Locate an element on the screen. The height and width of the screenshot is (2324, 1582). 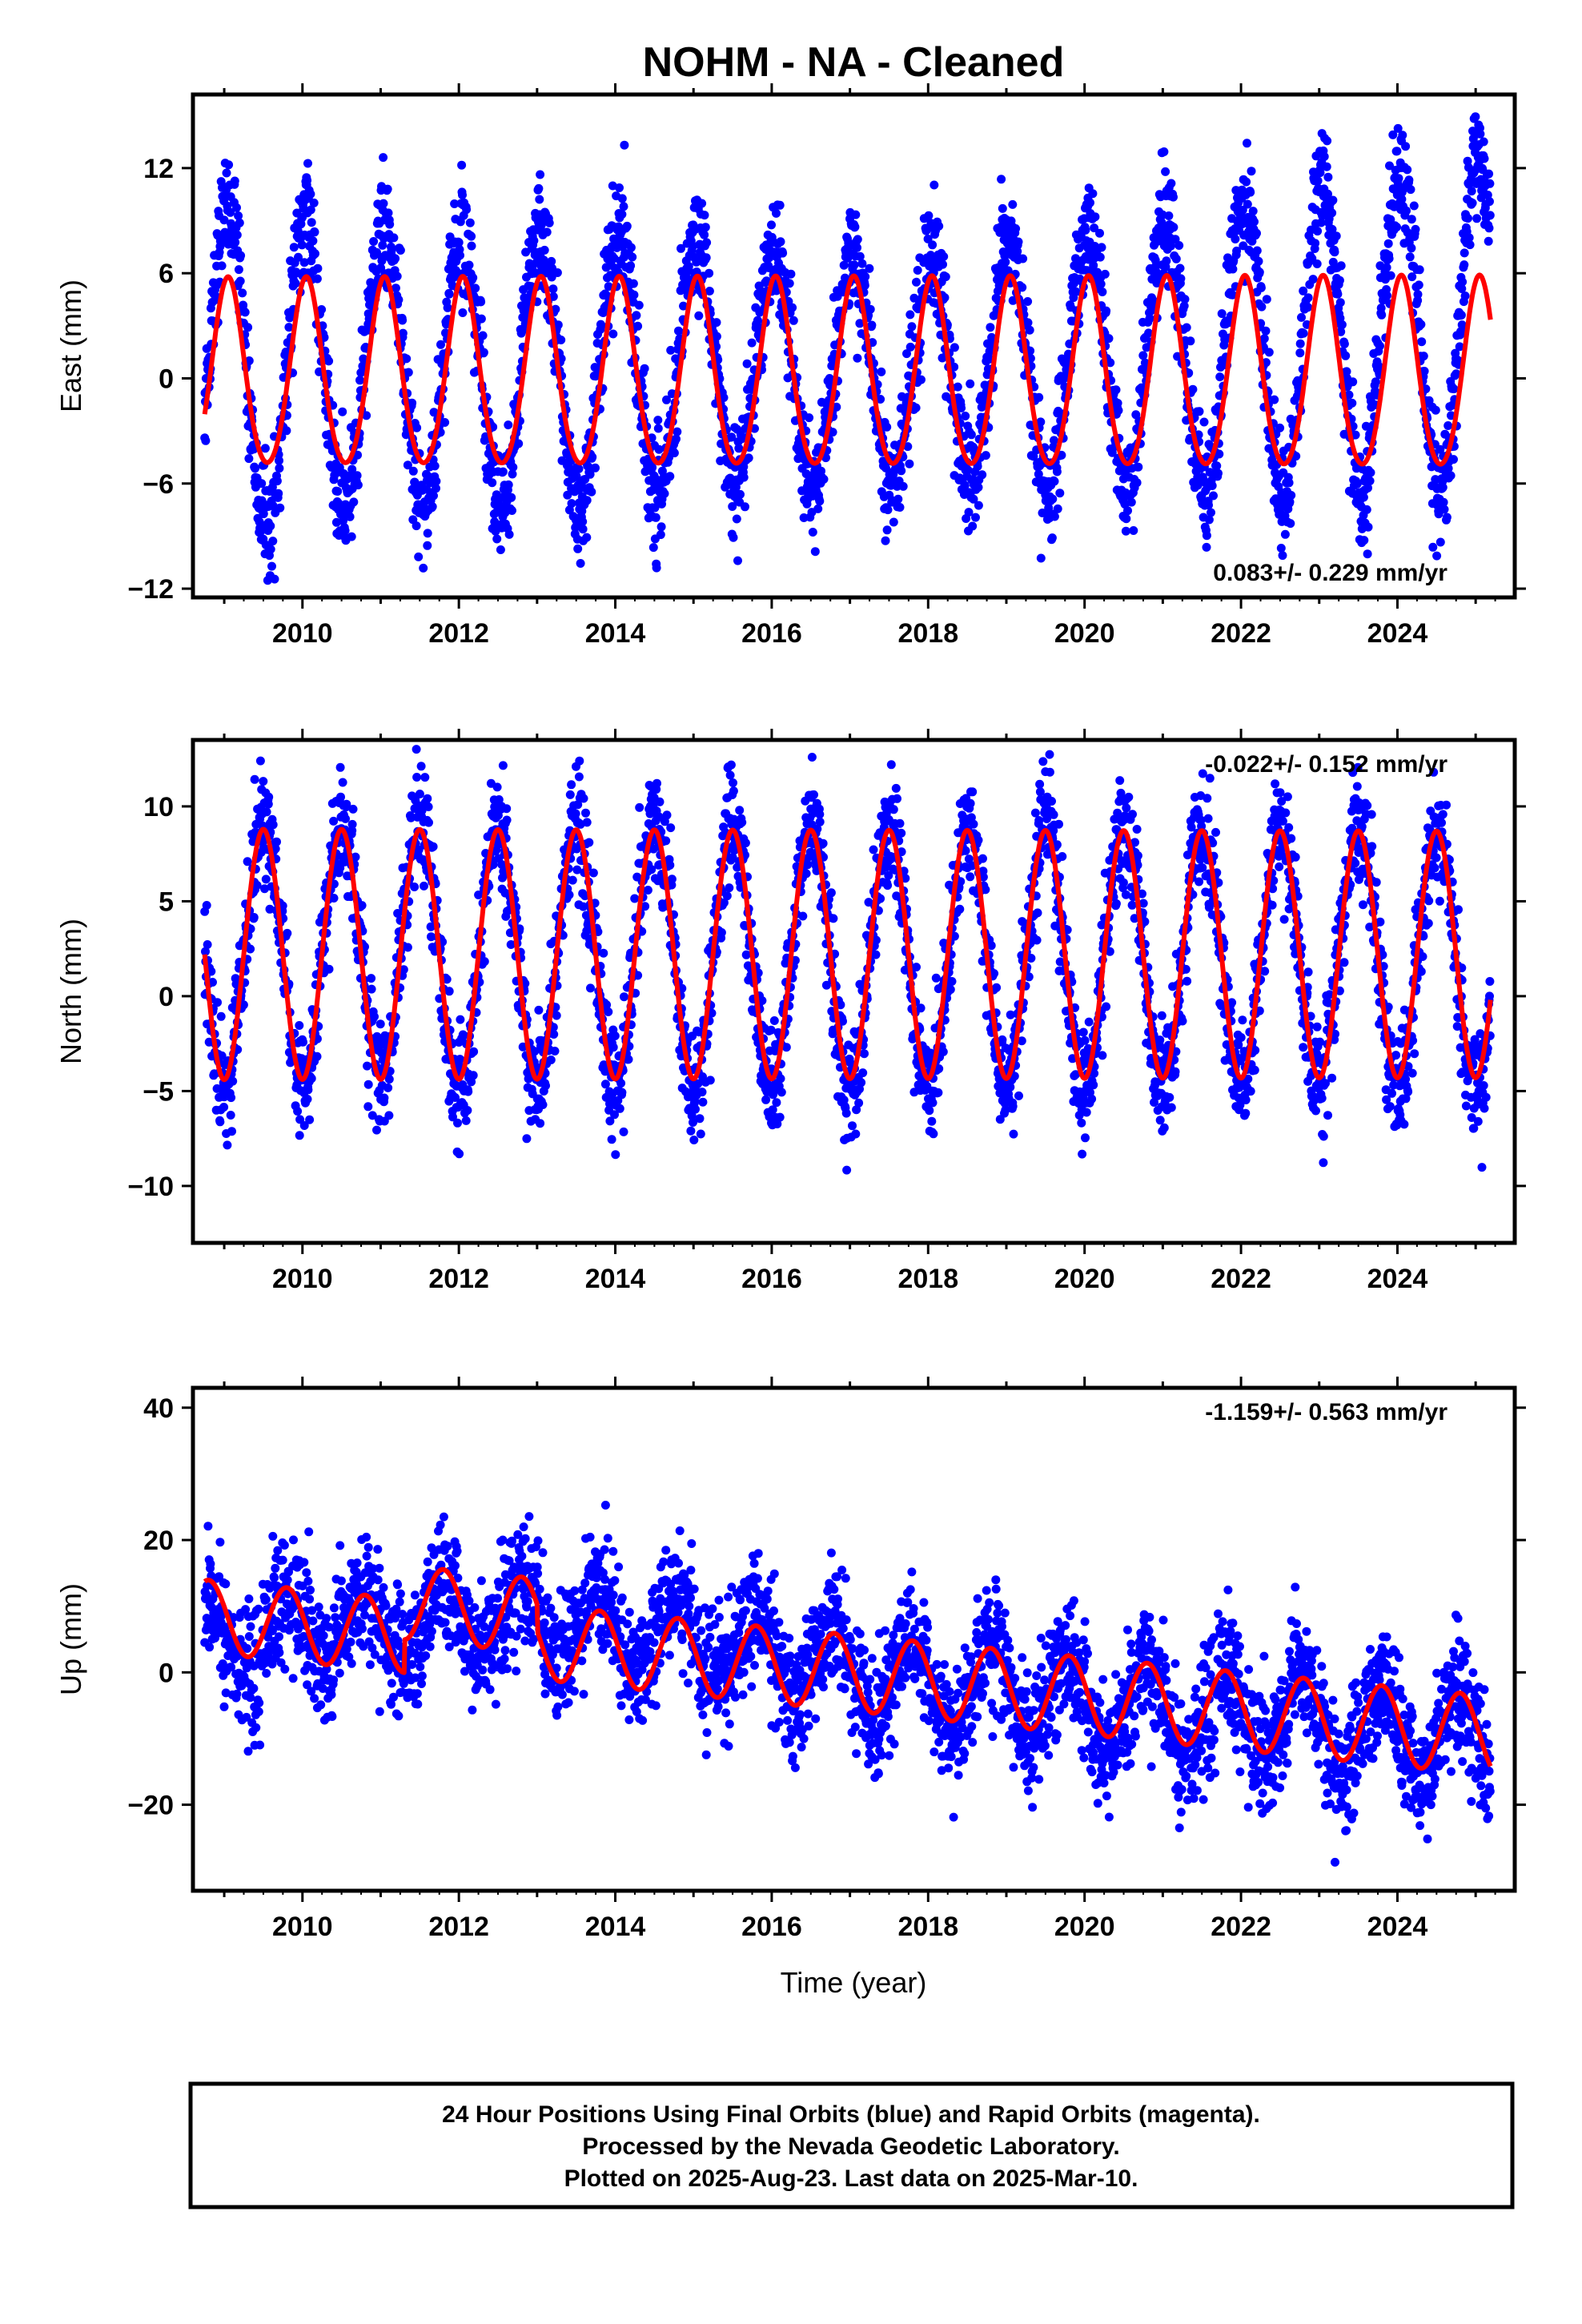
east-x-tick-label: 2012 is located at coordinates (458, 633).